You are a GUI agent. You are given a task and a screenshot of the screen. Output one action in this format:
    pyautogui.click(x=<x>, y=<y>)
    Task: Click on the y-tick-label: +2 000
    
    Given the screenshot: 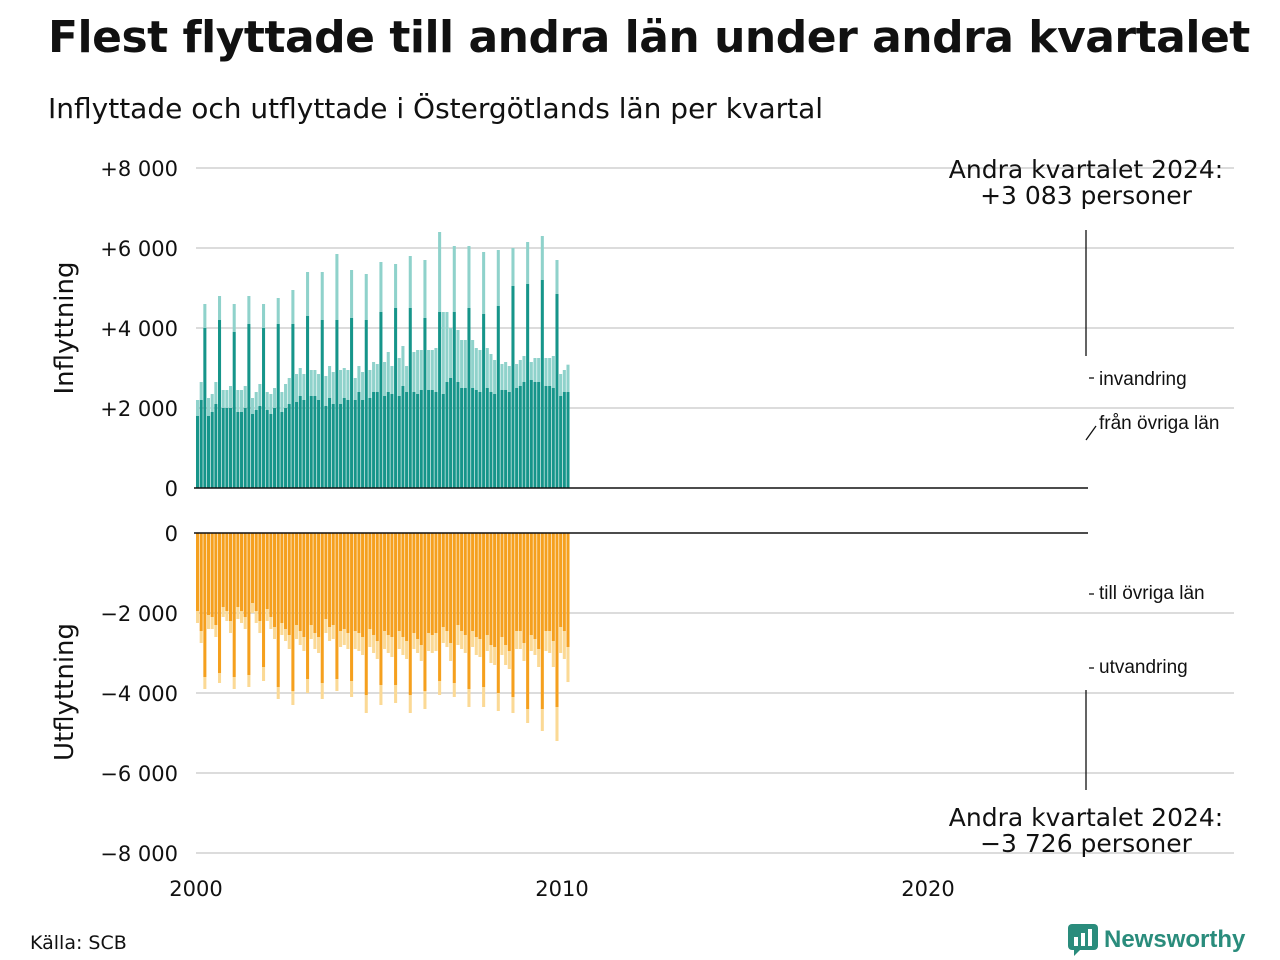 What is the action you would take?
    pyautogui.click(x=139, y=409)
    